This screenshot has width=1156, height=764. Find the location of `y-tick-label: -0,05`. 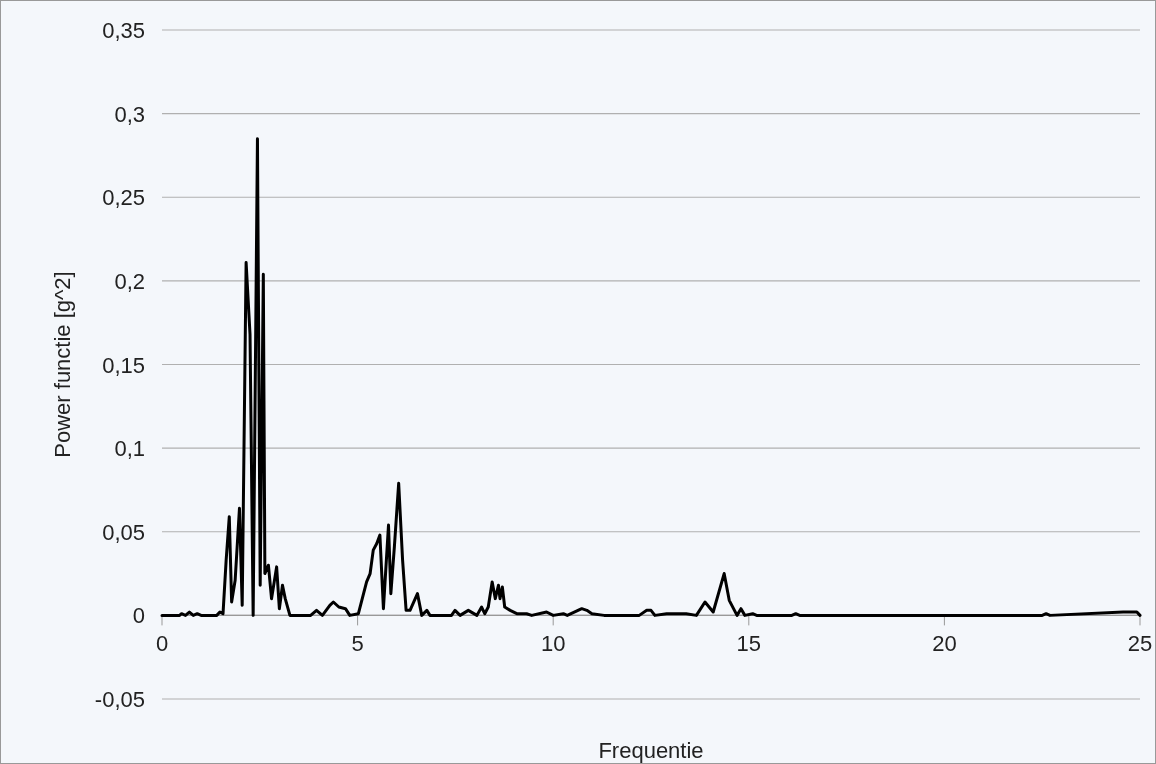

y-tick-label: -0,05 is located at coordinates (119, 699).